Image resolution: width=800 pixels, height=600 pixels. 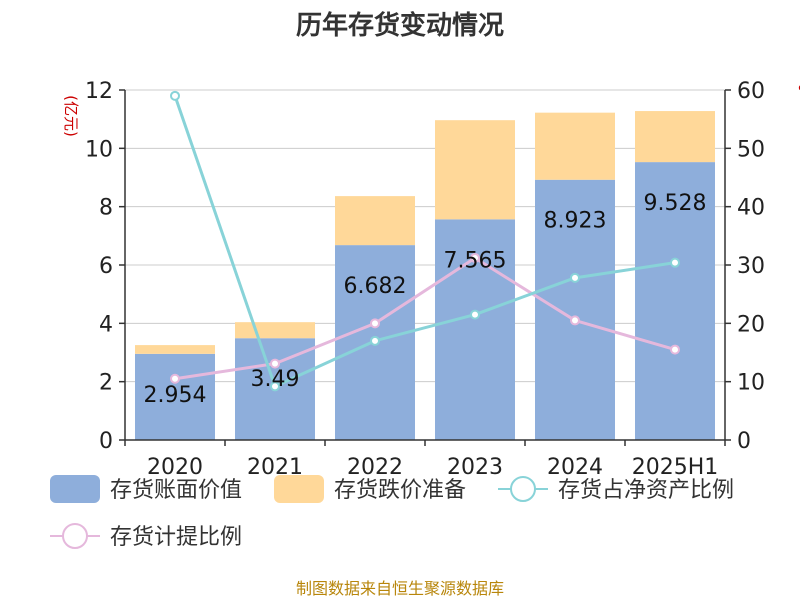 What do you see at coordinates (75, 536) in the screenshot?
I see `legend-marker-provision-ratio` at bounding box center [75, 536].